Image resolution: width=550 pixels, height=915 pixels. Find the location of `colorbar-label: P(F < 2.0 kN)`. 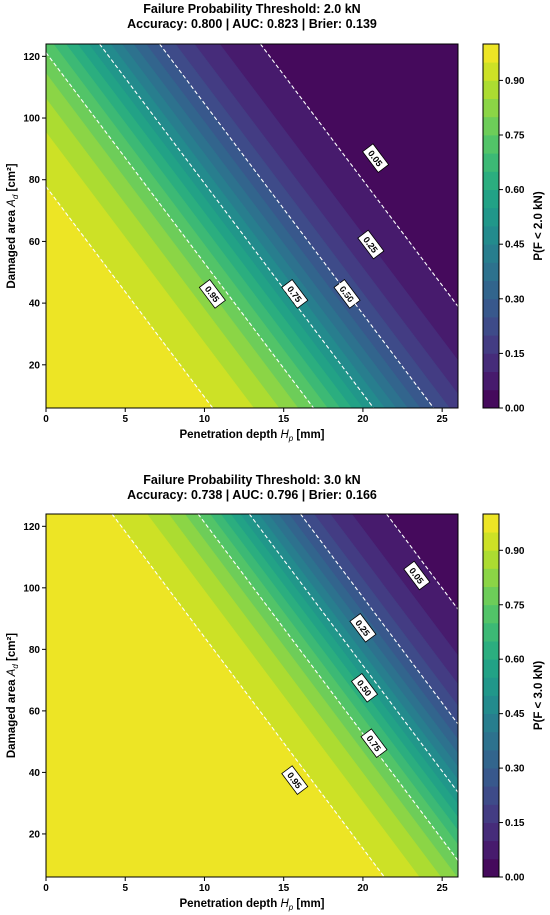

colorbar-label: P(F < 2.0 kN) is located at coordinates (539, 226).